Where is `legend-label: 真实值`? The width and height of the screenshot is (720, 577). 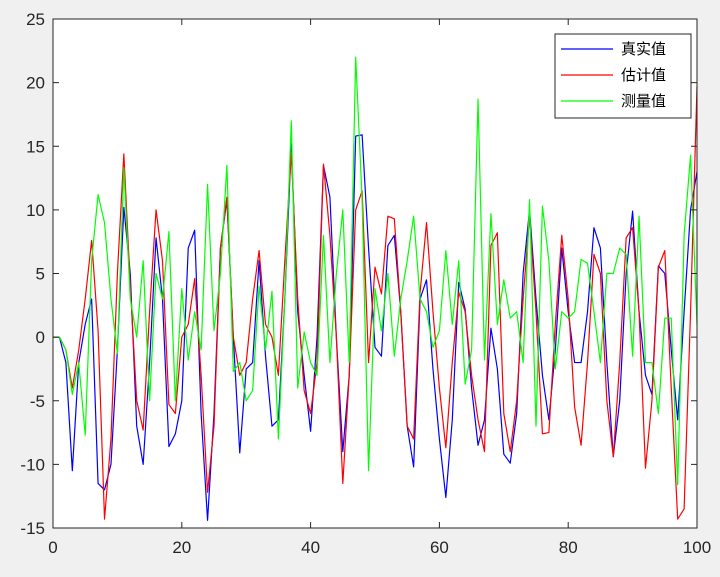
legend-label: 真实值 is located at coordinates (643, 49).